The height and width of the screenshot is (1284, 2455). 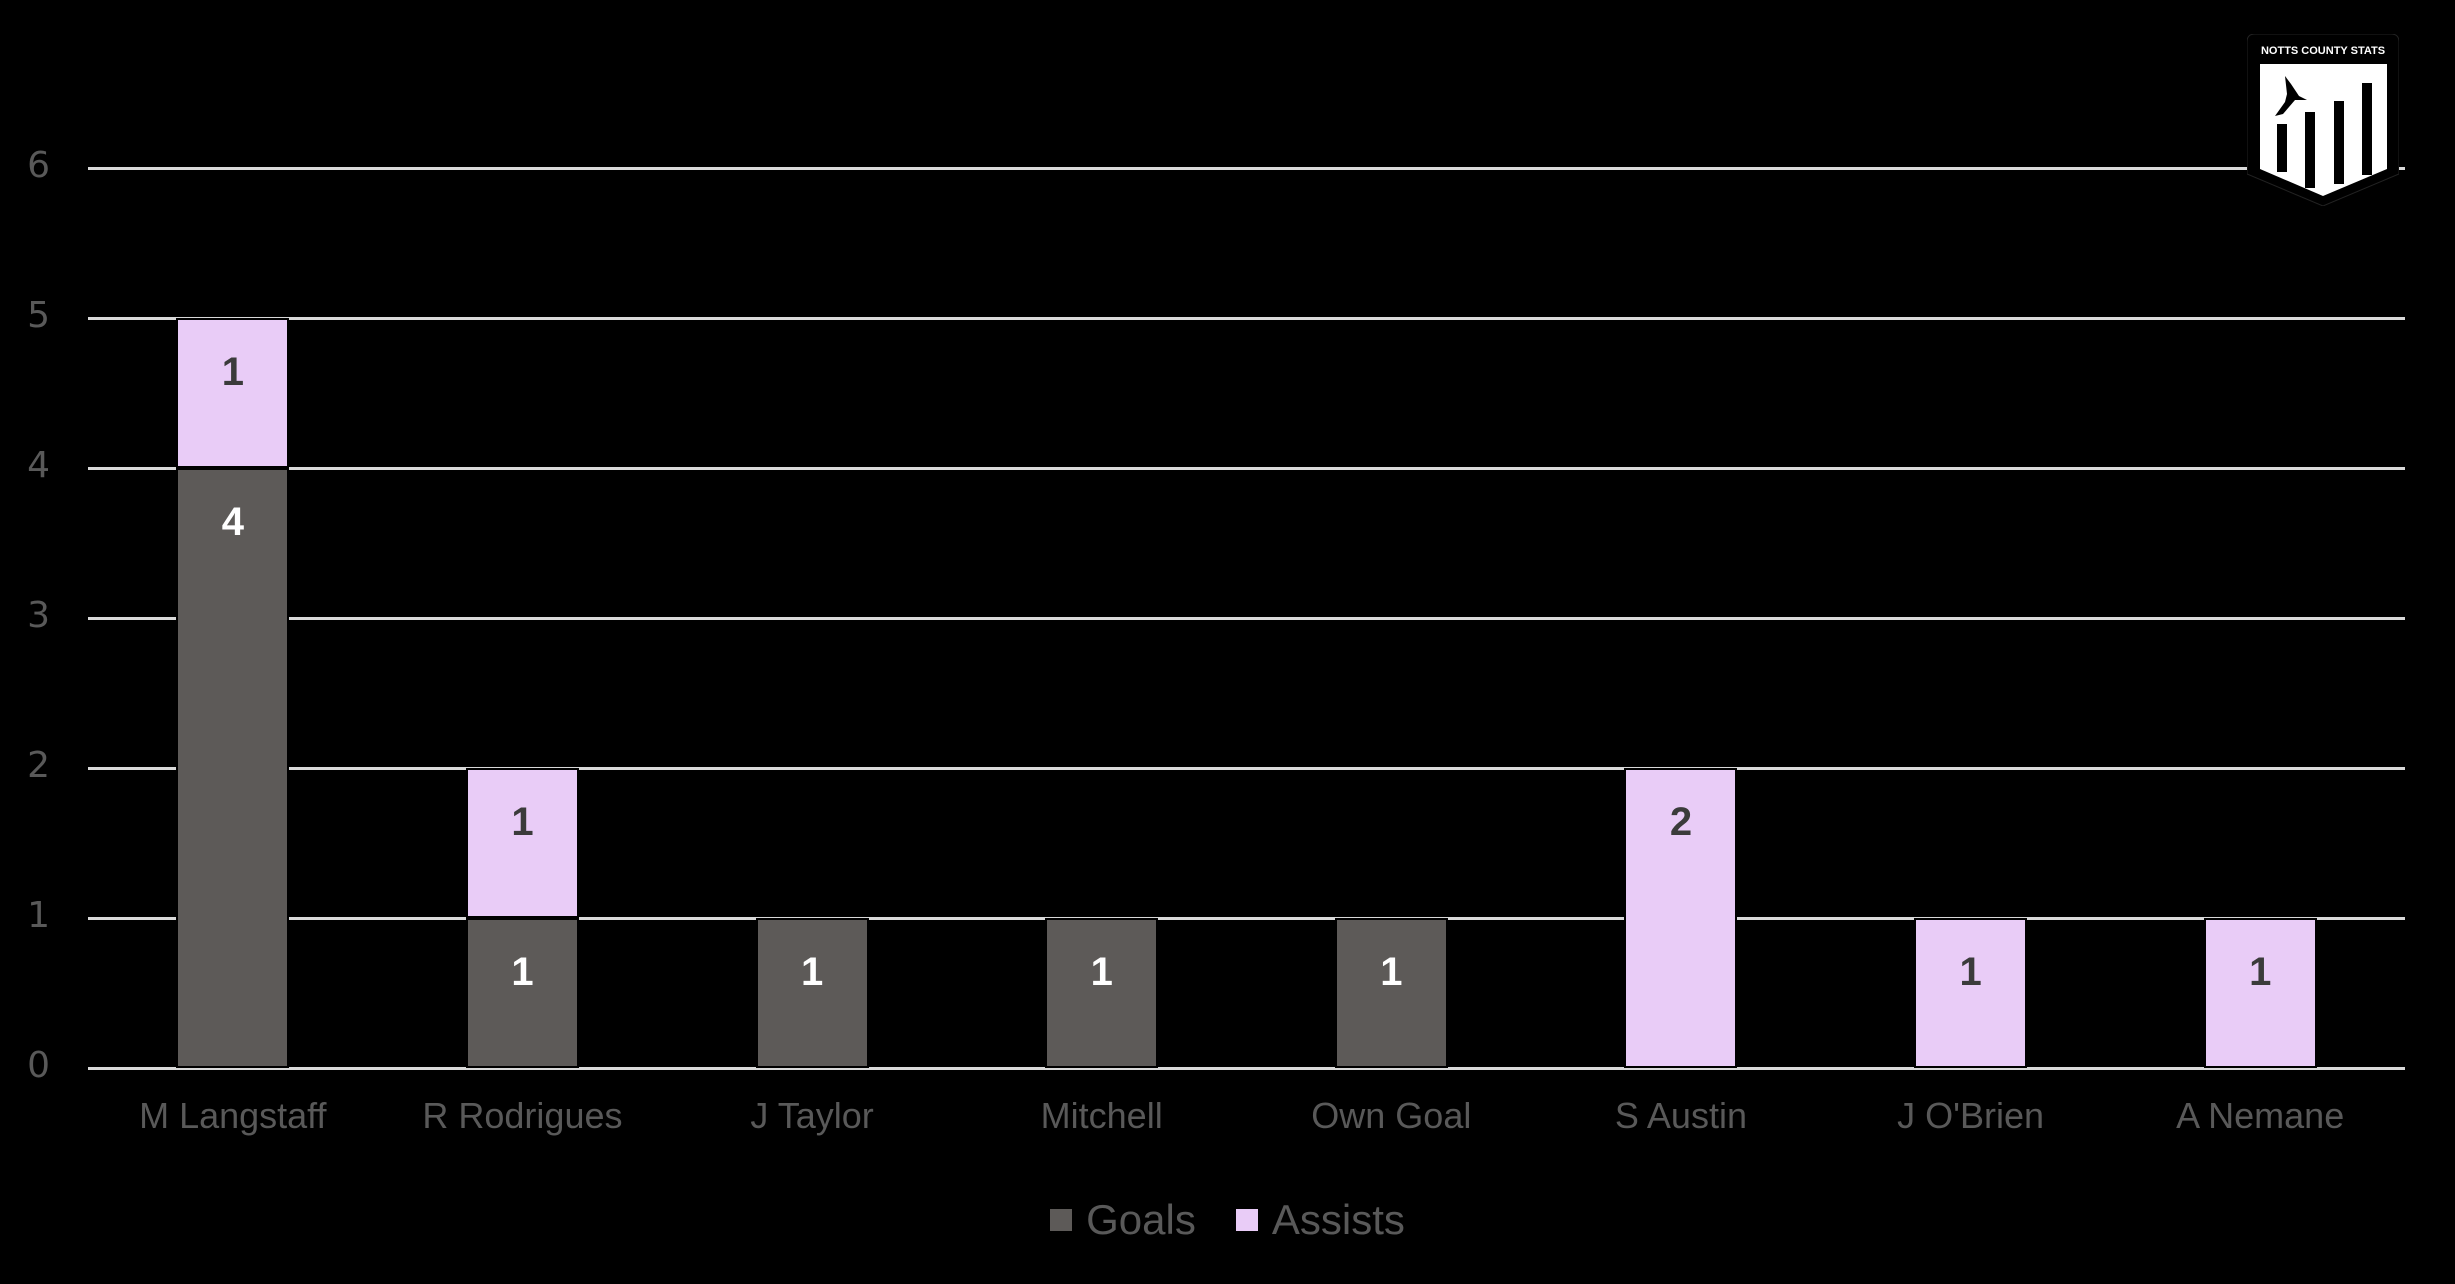 What do you see at coordinates (2323, 120) in the screenshot?
I see `notts-county-stats-logo-icon: NOTTS COUNTY STATS` at bounding box center [2323, 120].